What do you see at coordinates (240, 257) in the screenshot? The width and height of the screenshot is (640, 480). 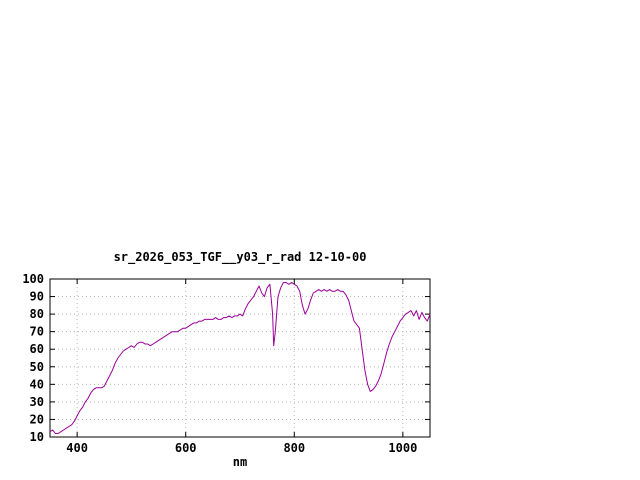 I see `chart-title: sr_2026_053_TGF__y03_r_rad 12-10-00` at bounding box center [240, 257].